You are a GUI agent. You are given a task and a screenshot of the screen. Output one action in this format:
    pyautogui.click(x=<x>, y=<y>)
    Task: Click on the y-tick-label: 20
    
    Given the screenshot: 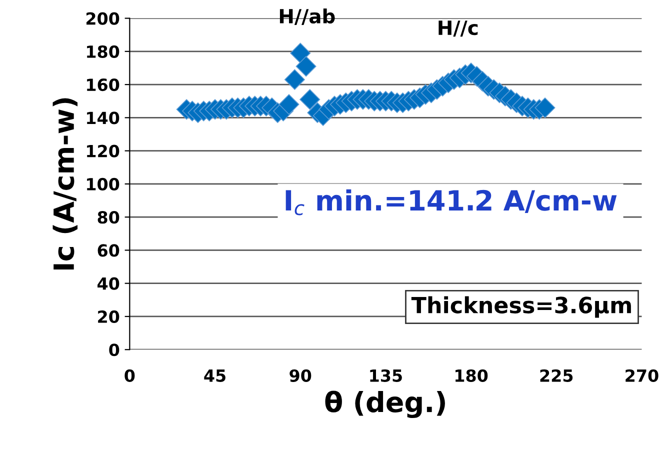 What is the action you would take?
    pyautogui.click(x=109, y=317)
    